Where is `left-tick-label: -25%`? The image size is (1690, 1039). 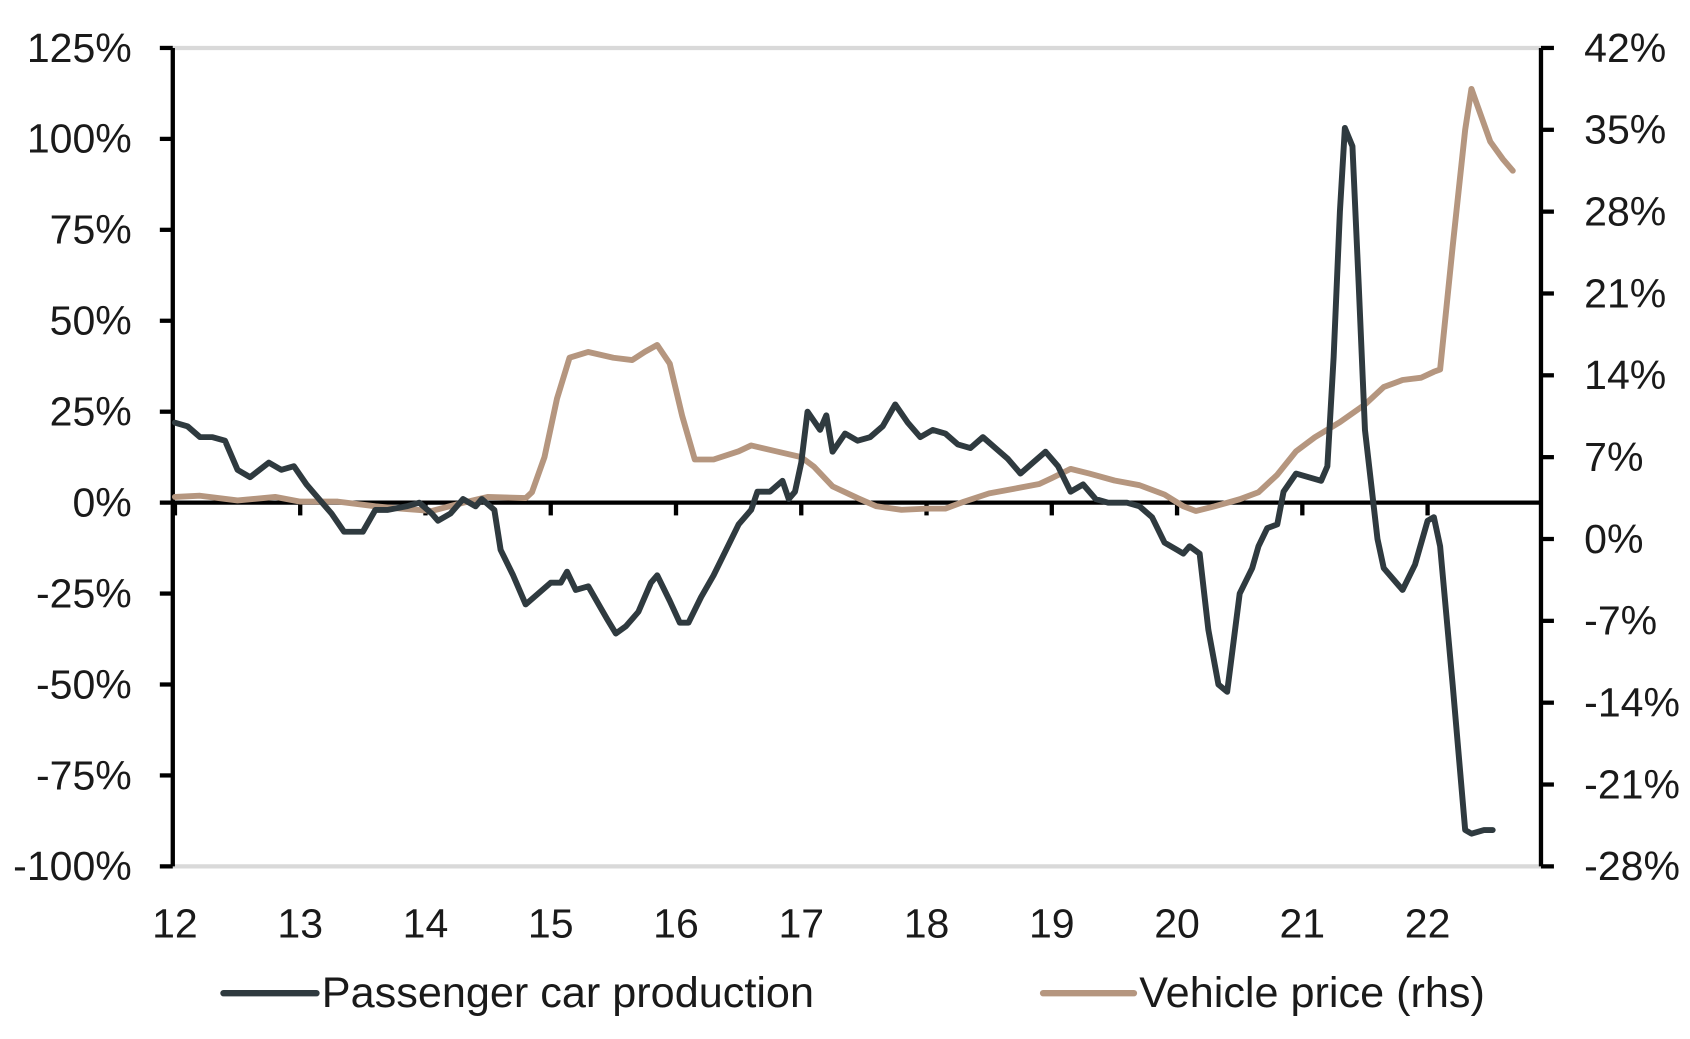 left-tick-label: -25% is located at coordinates (84, 594).